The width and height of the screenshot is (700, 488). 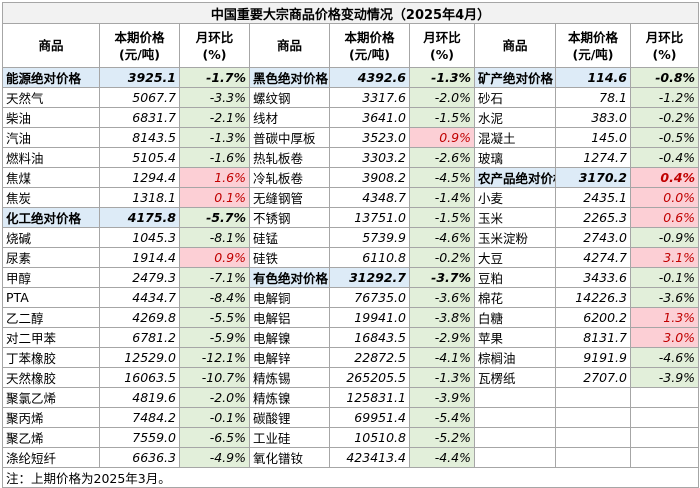 I want to click on category-name: 农产品绝对价格, so click(x=515, y=177).